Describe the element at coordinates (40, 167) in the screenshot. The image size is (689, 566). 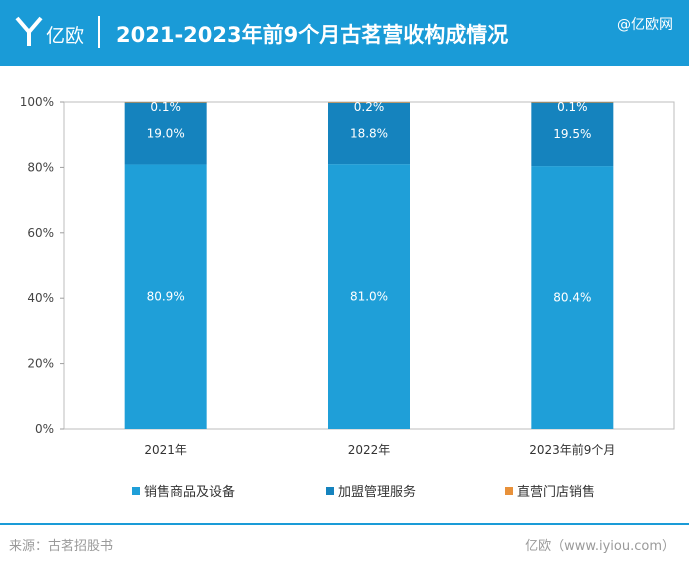
I see `y-tick-label: 80%` at that location.